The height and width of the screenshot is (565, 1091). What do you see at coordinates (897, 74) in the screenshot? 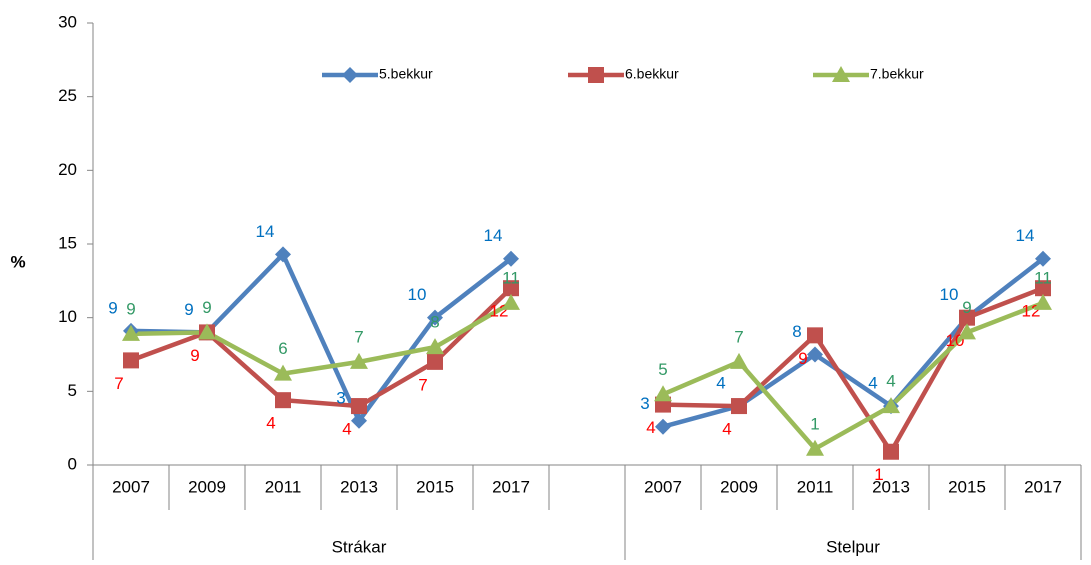
I see `legend-label: 7.bekkur` at bounding box center [897, 74].